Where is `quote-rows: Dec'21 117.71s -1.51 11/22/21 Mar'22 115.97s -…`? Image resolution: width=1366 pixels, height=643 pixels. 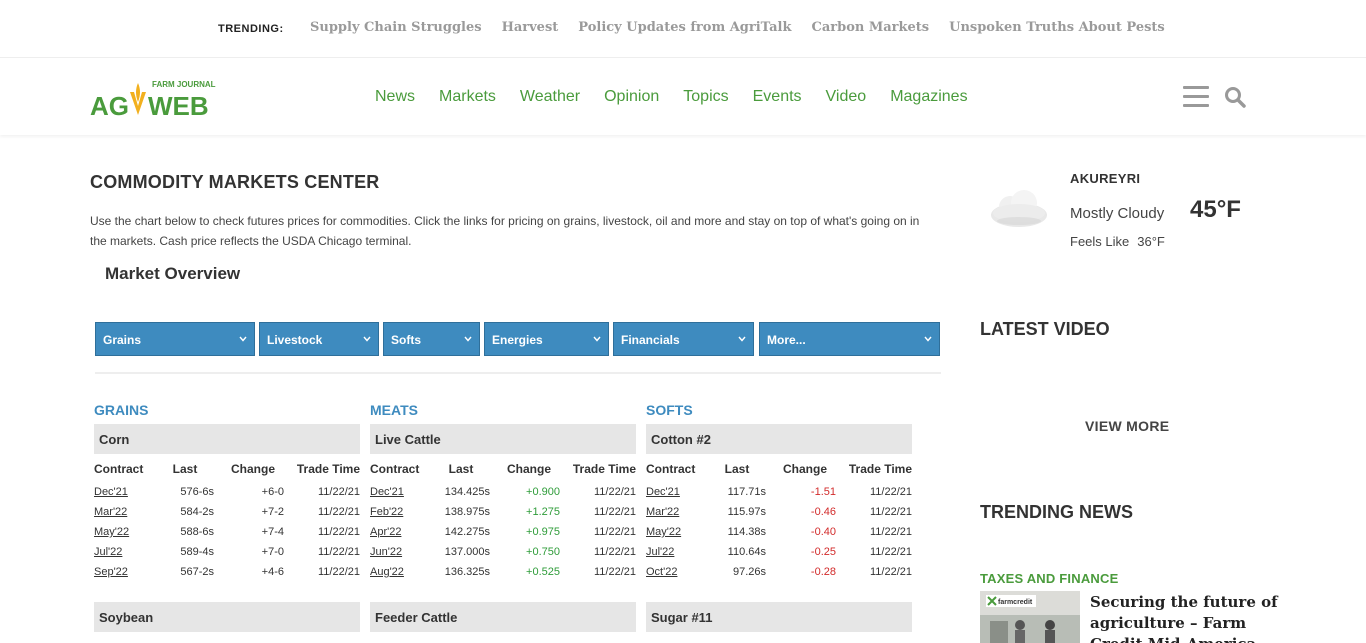 quote-rows: Dec'21 117.71s -1.51 11/22/21 Mar'22 115.97s -… is located at coordinates (779, 532).